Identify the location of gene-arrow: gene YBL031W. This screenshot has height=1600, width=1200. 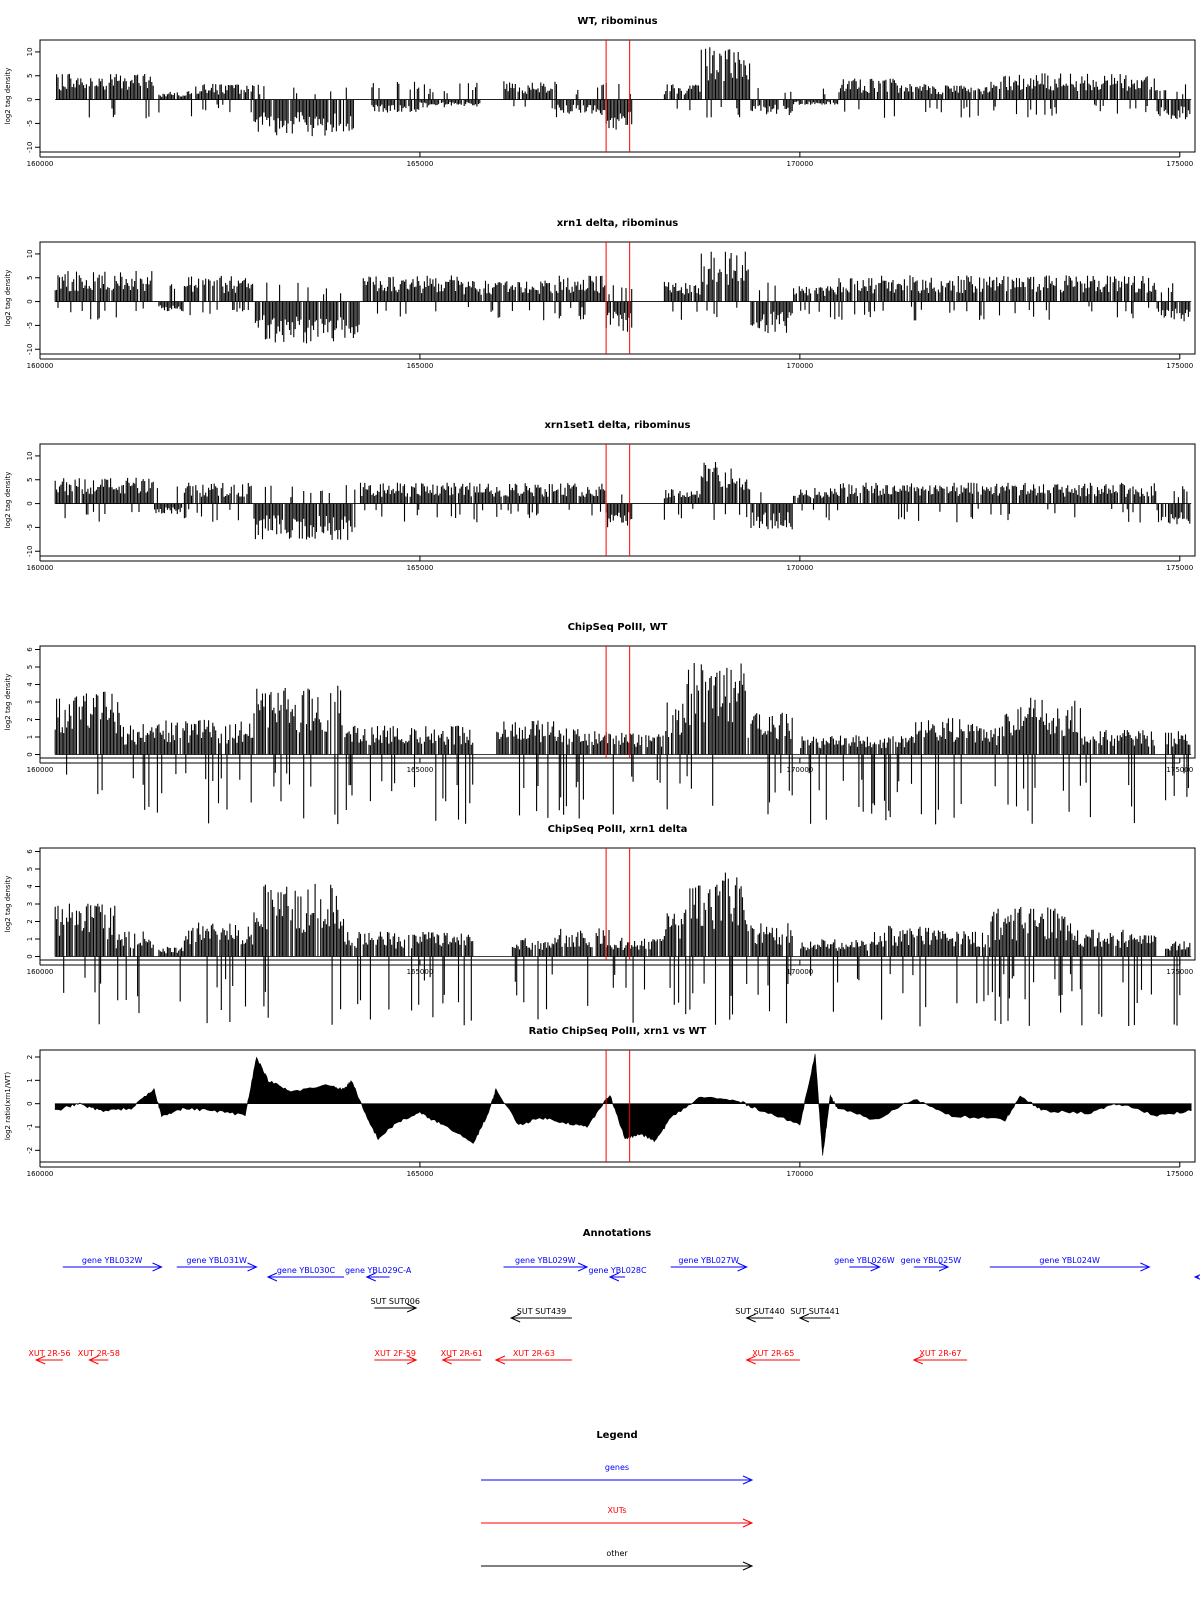
(217, 1264).